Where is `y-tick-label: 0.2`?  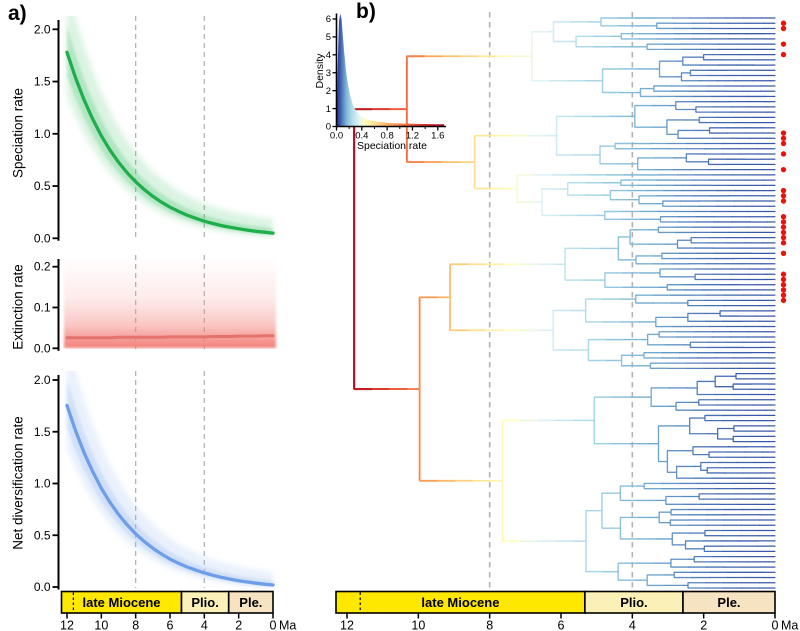
y-tick-label: 0.2 is located at coordinates (42, 267).